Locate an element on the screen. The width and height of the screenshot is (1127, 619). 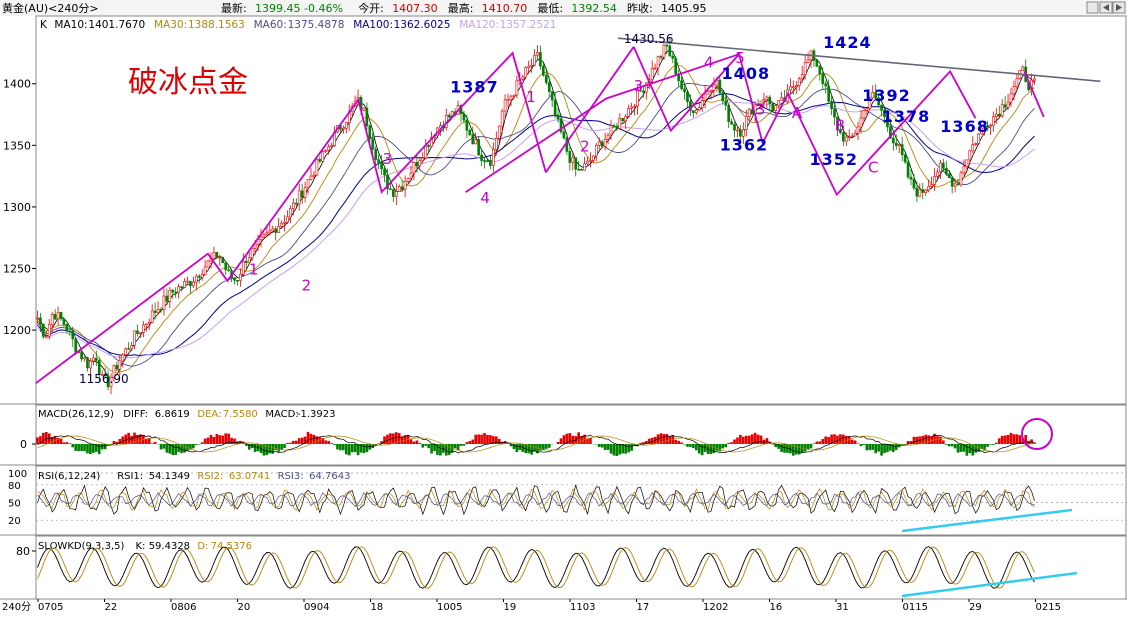
price-tick-label: 1250 is located at coordinates (17, 269).